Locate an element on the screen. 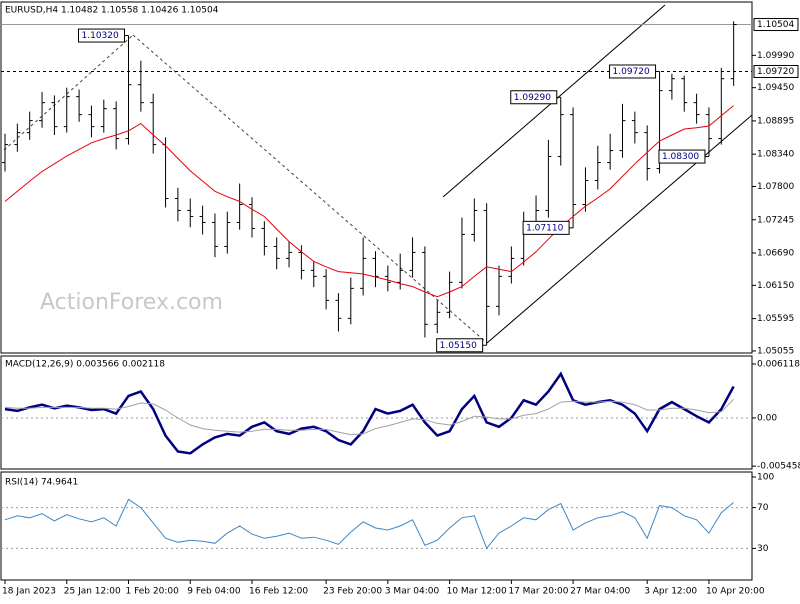 This screenshot has height=604, width=800. x-tick-label: 3 Mar 04:00 is located at coordinates (412, 592).